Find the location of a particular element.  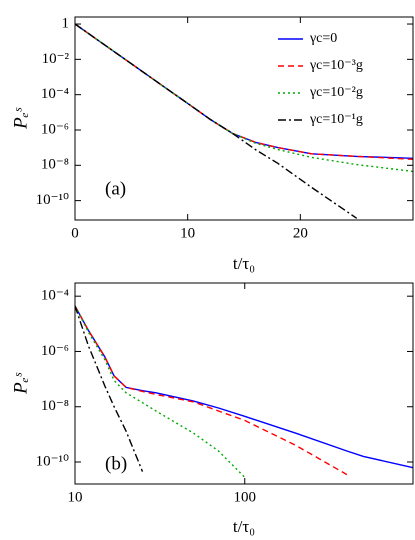

x-tick-label: 100 is located at coordinates (244, 497).